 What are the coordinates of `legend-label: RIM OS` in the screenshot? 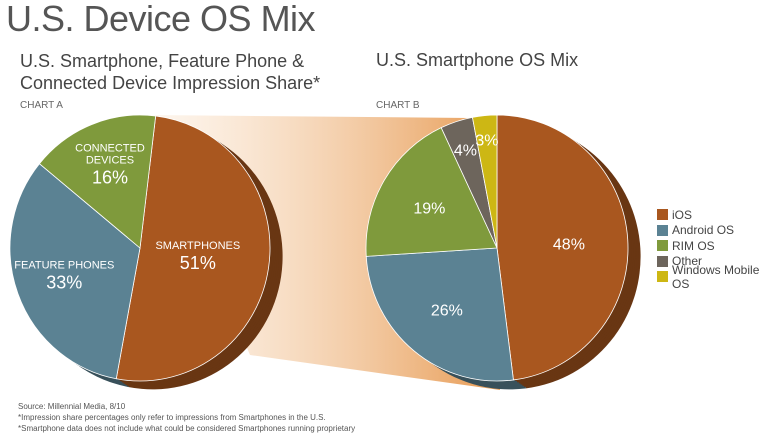 It's located at (693, 245).